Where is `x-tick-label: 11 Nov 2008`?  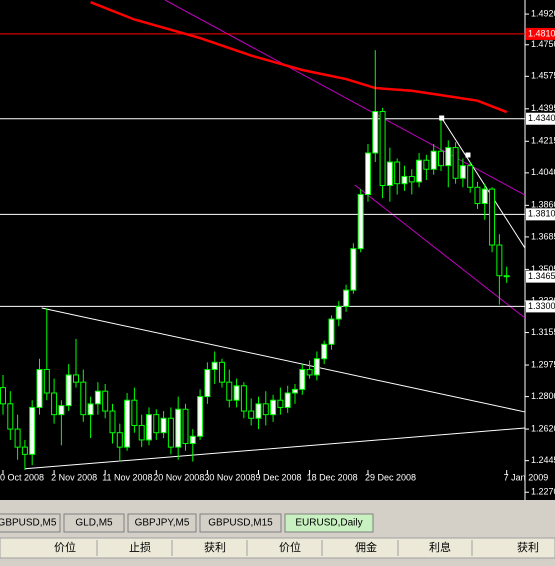
x-tick-label: 11 Nov 2008 is located at coordinates (127, 477).